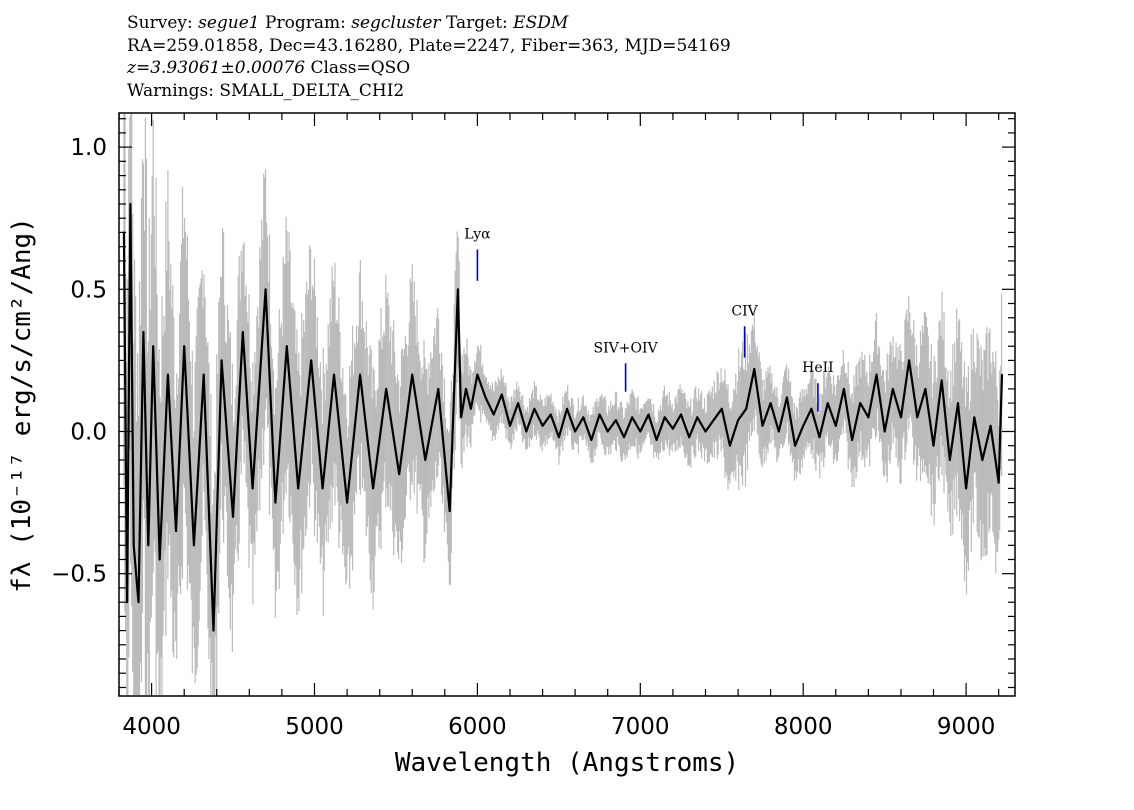 This screenshot has width=1134, height=810. Describe the element at coordinates (477, 727) in the screenshot. I see `x-tick-label: 6000` at that location.